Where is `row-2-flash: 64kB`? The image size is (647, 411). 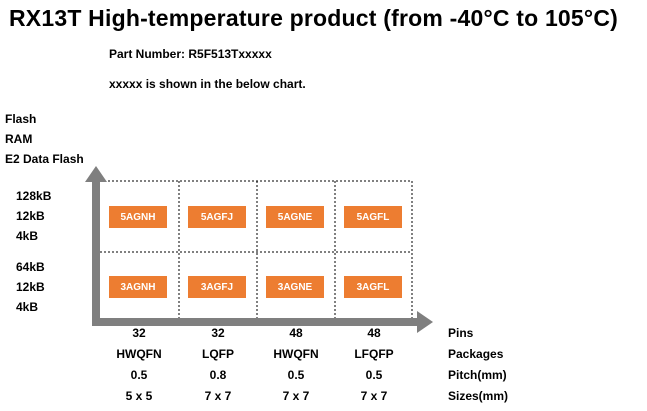
row-2-flash: 64kB is located at coordinates (30, 267).